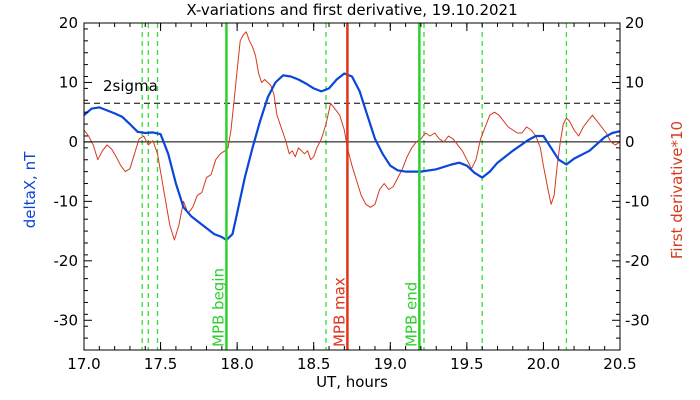  I want to click on y-tick-label-left: 0, so click(73, 142).